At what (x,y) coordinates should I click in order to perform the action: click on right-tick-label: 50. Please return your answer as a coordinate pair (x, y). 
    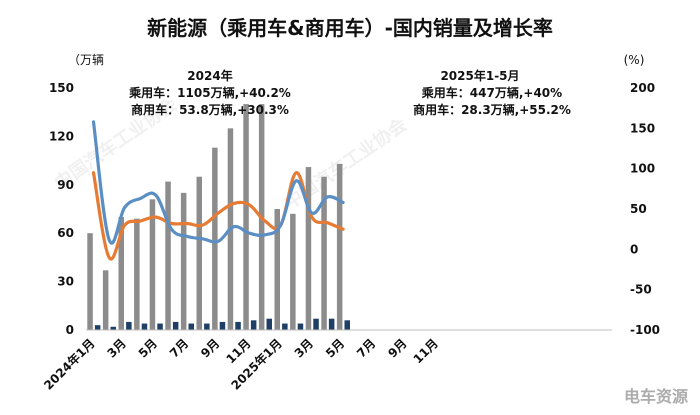
    Looking at the image, I should click on (638, 209).